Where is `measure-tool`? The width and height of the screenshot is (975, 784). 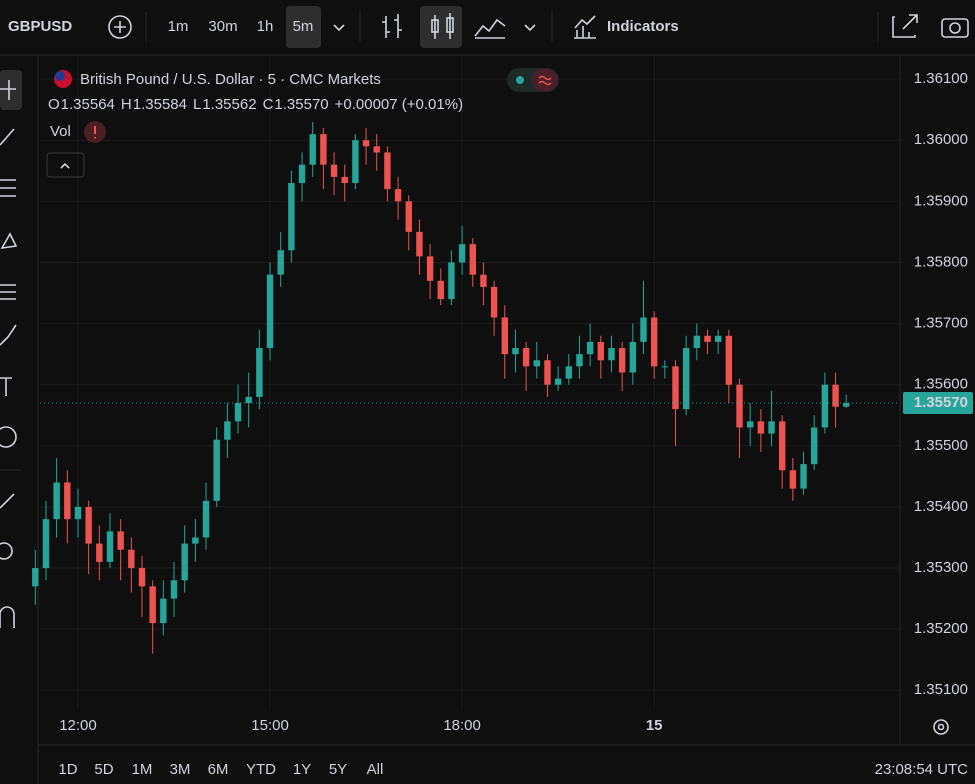 measure-tool is located at coordinates (7, 501).